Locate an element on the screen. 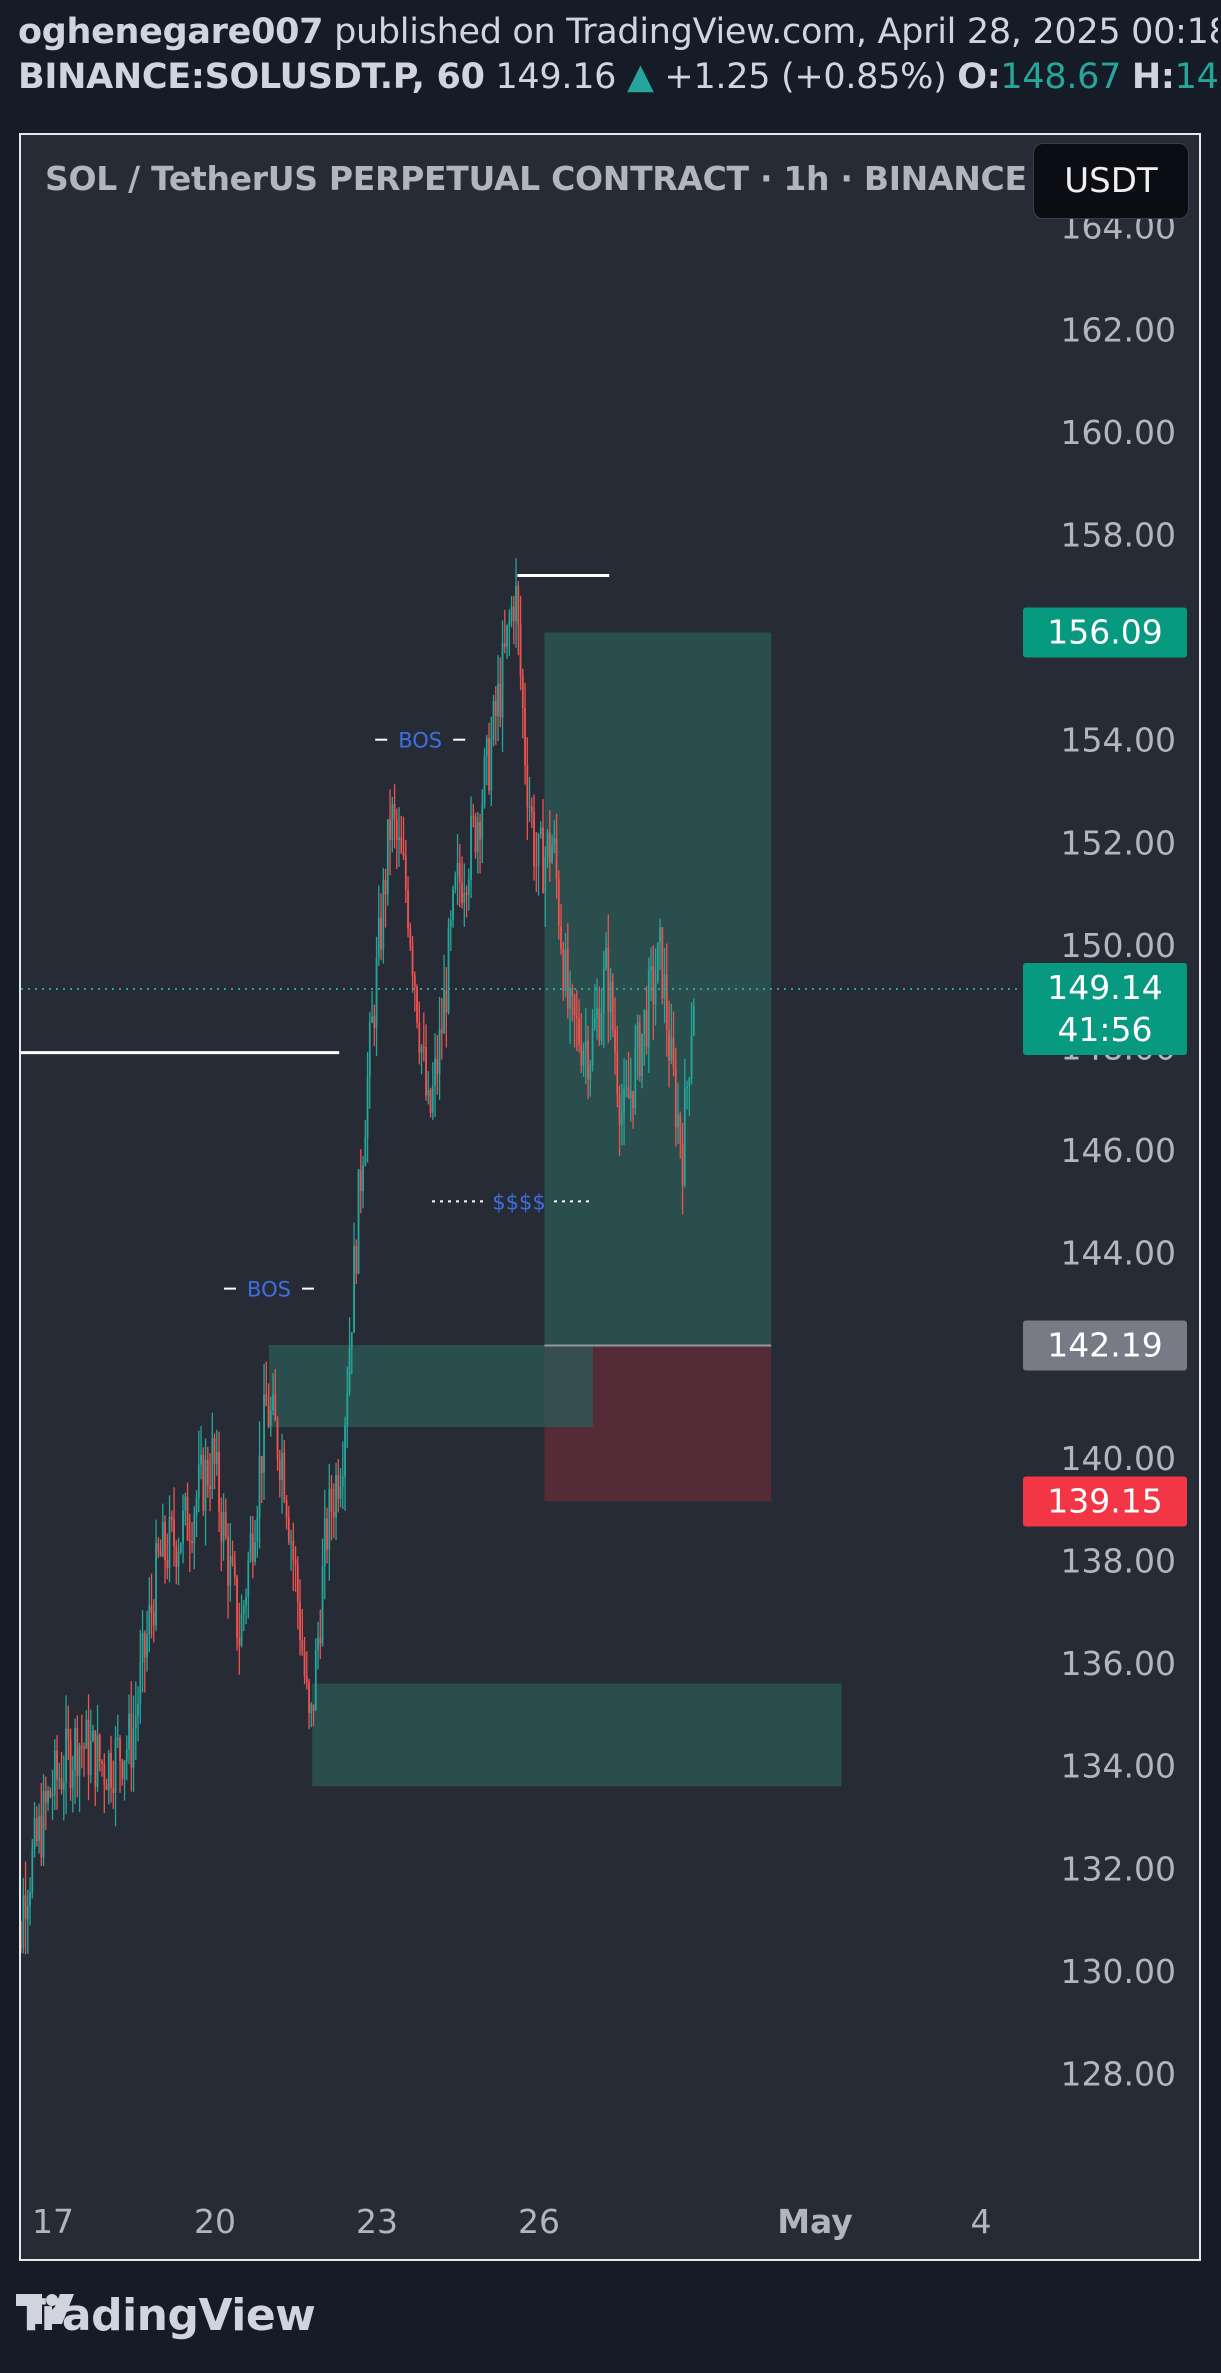 The width and height of the screenshot is (1221, 2373). y-tick-label: 128.00 is located at coordinates (1118, 2074).